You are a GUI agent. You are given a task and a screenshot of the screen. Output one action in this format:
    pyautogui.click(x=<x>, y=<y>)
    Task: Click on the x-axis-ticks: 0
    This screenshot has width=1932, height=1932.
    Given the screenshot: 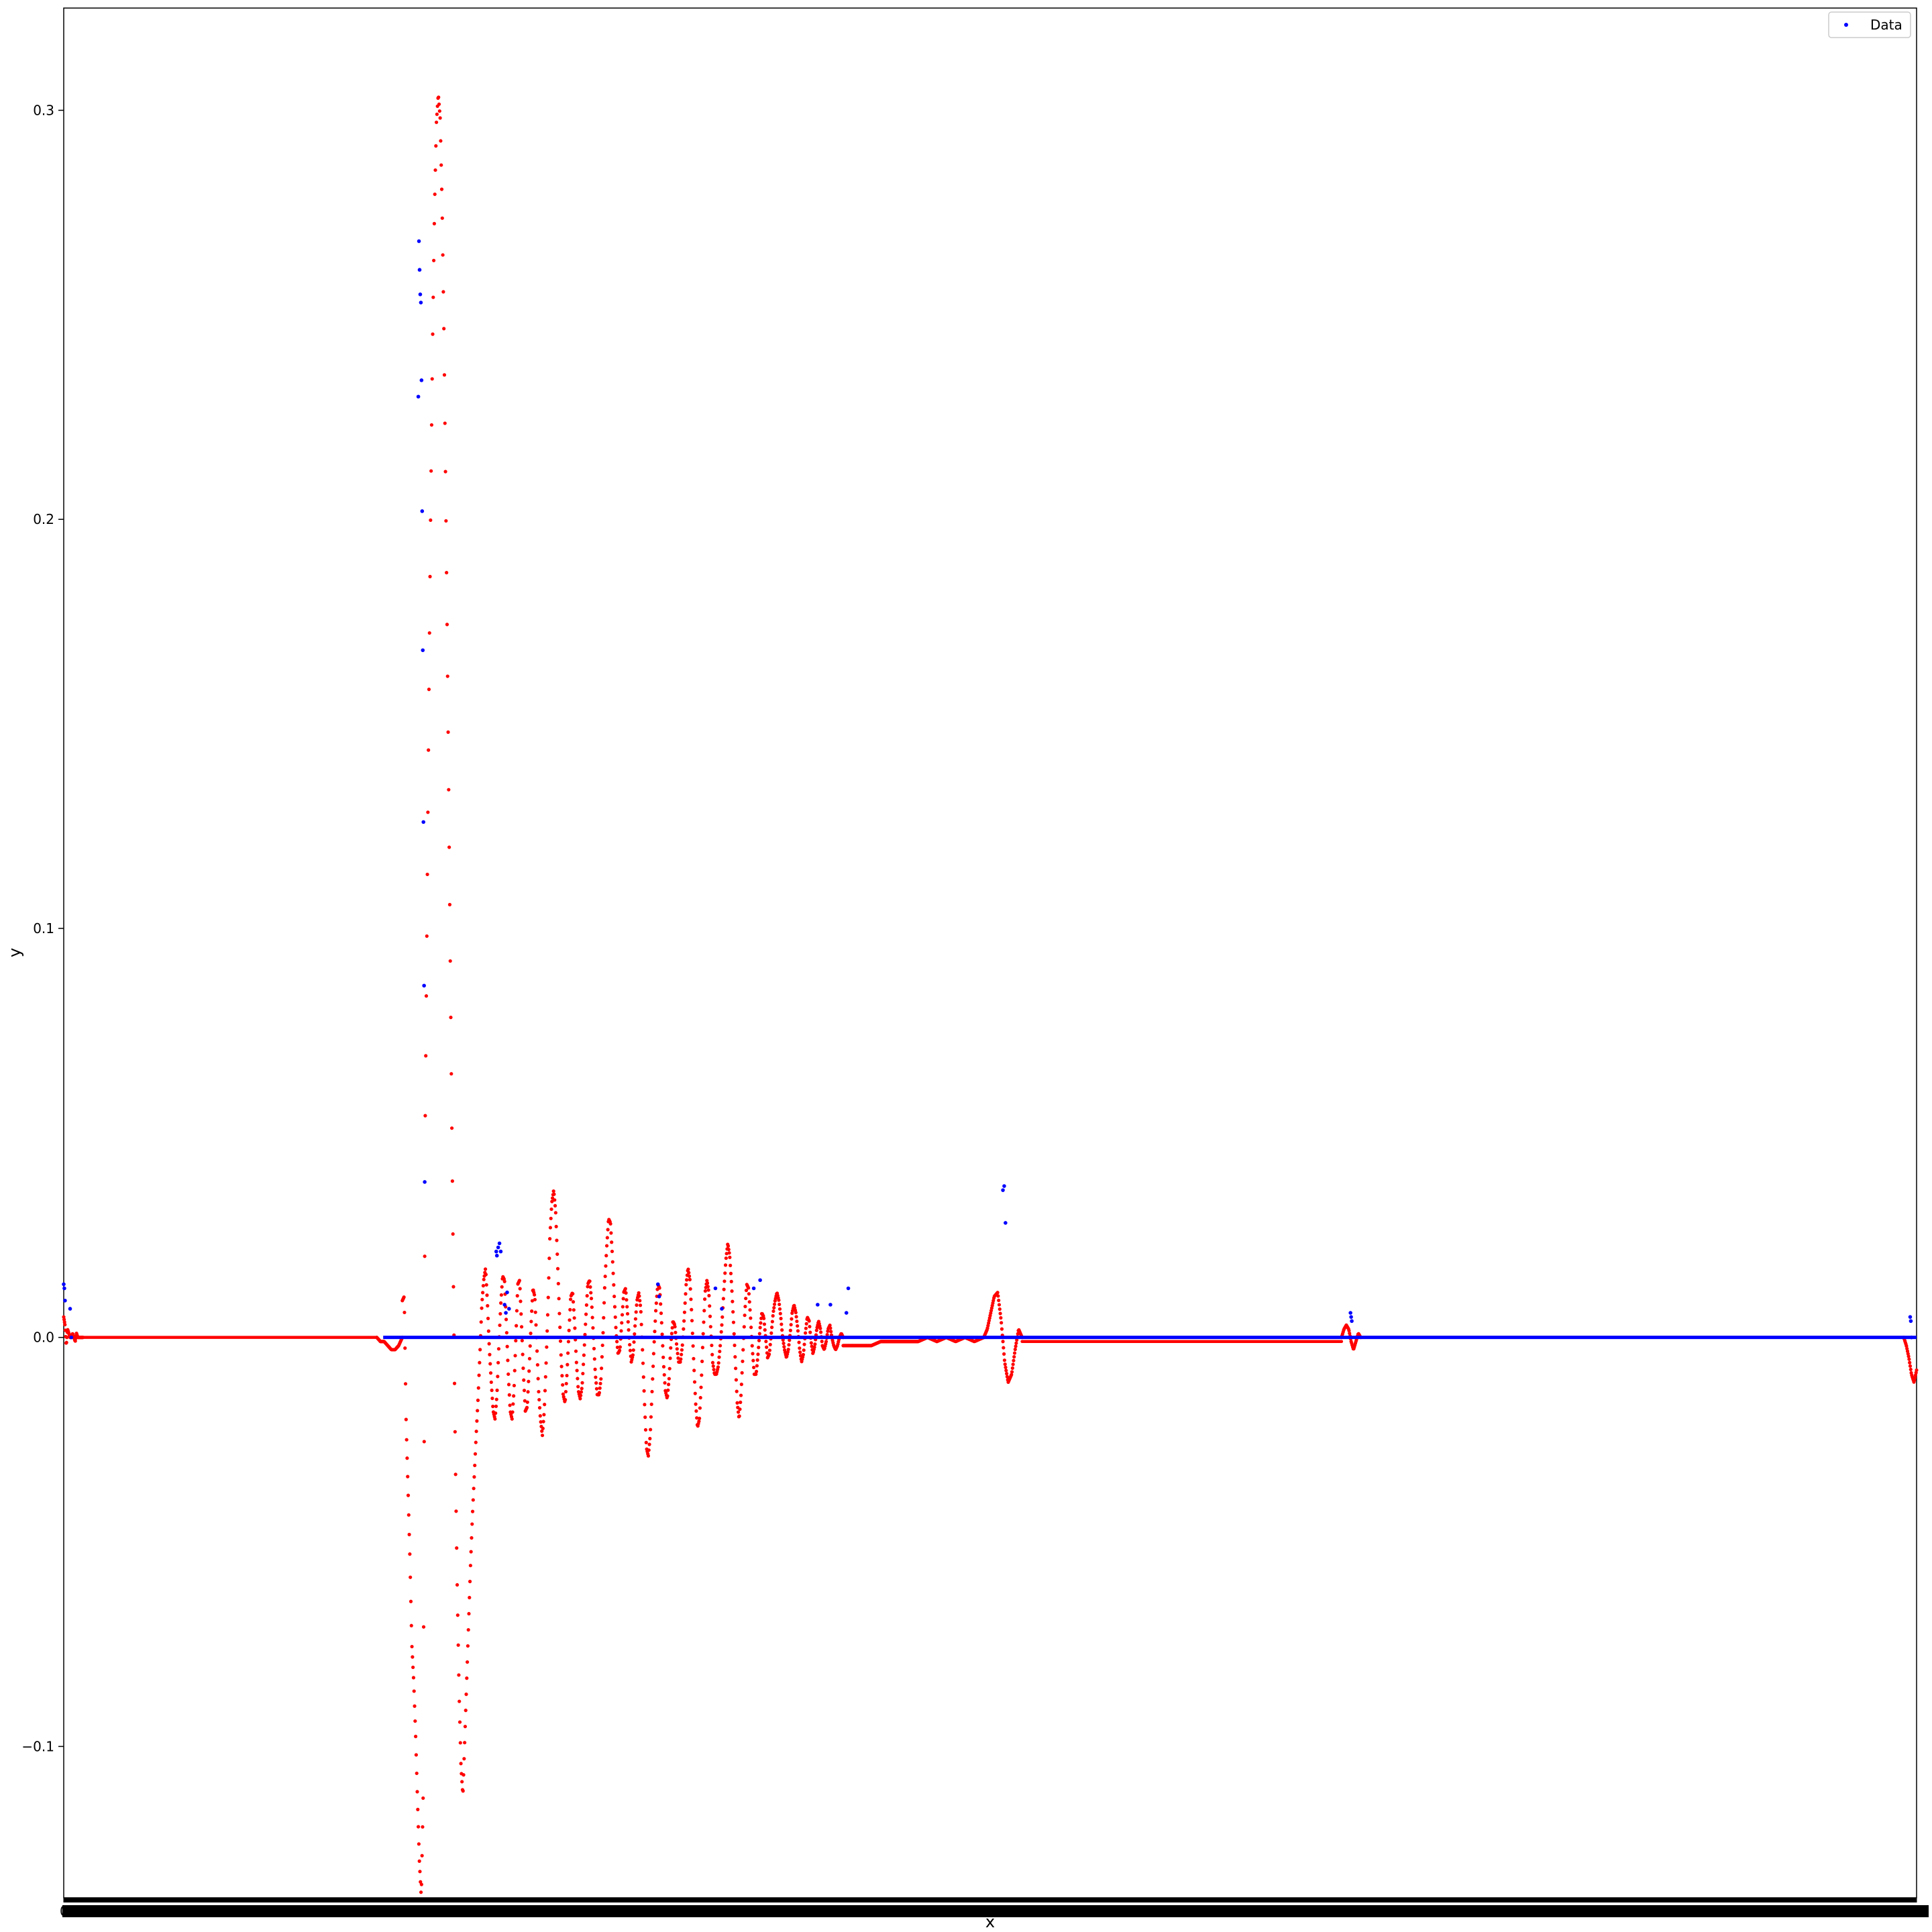 What is the action you would take?
    pyautogui.click(x=994, y=1908)
    